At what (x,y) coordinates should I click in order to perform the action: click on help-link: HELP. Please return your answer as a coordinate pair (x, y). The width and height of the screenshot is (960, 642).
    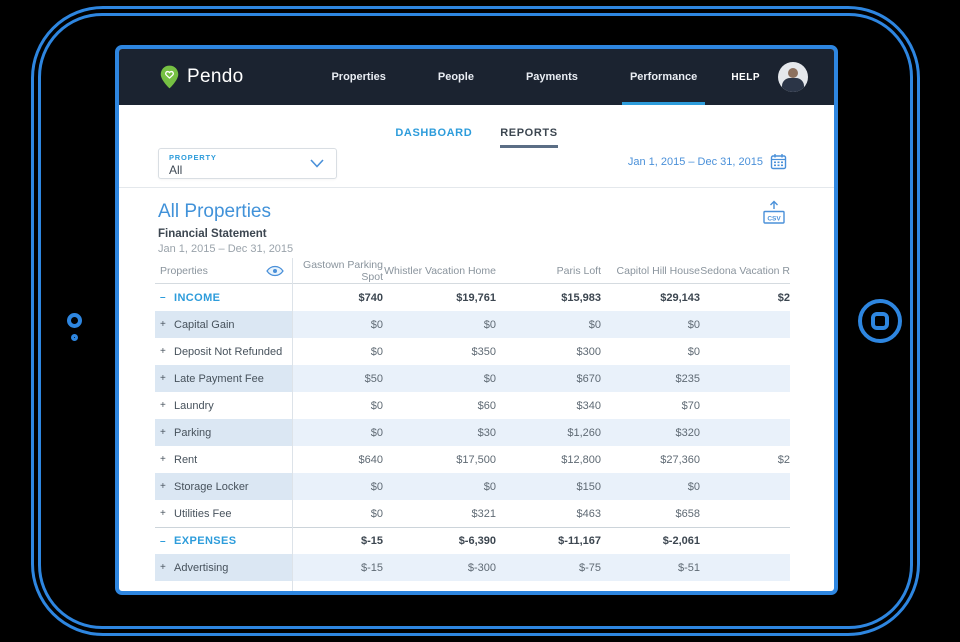
    Looking at the image, I should click on (745, 77).